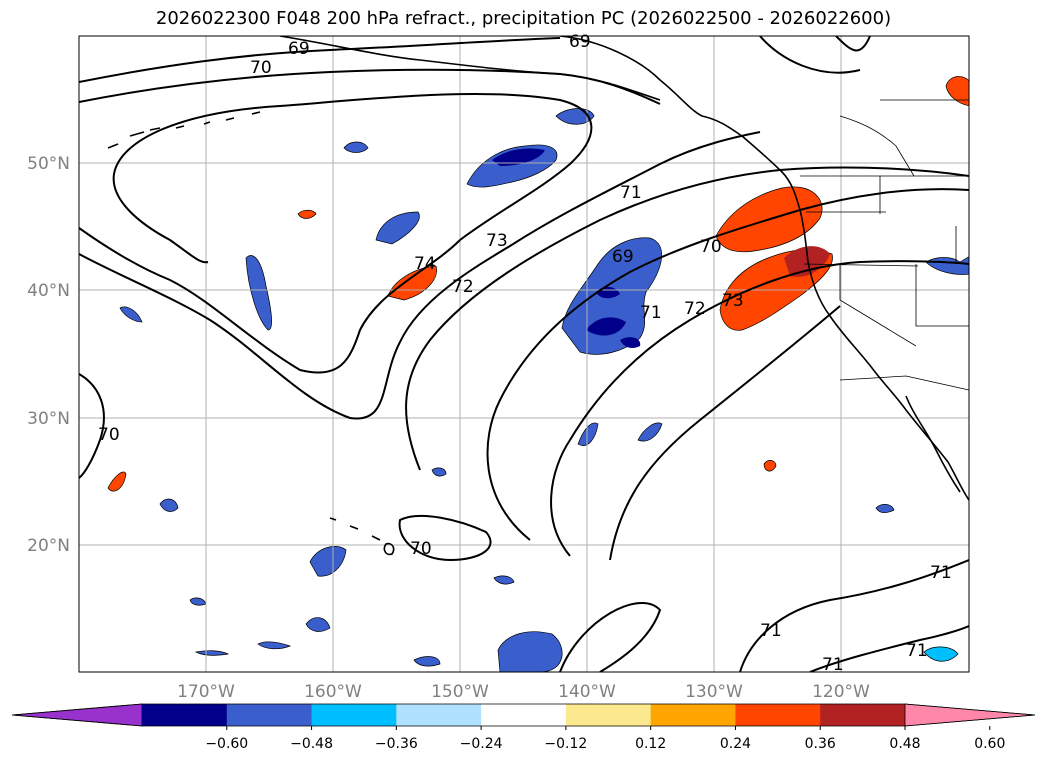 The height and width of the screenshot is (765, 1047). What do you see at coordinates (48, 355) in the screenshot?
I see `latitude-axis: 50°N 40°N 30°N 20°N` at bounding box center [48, 355].